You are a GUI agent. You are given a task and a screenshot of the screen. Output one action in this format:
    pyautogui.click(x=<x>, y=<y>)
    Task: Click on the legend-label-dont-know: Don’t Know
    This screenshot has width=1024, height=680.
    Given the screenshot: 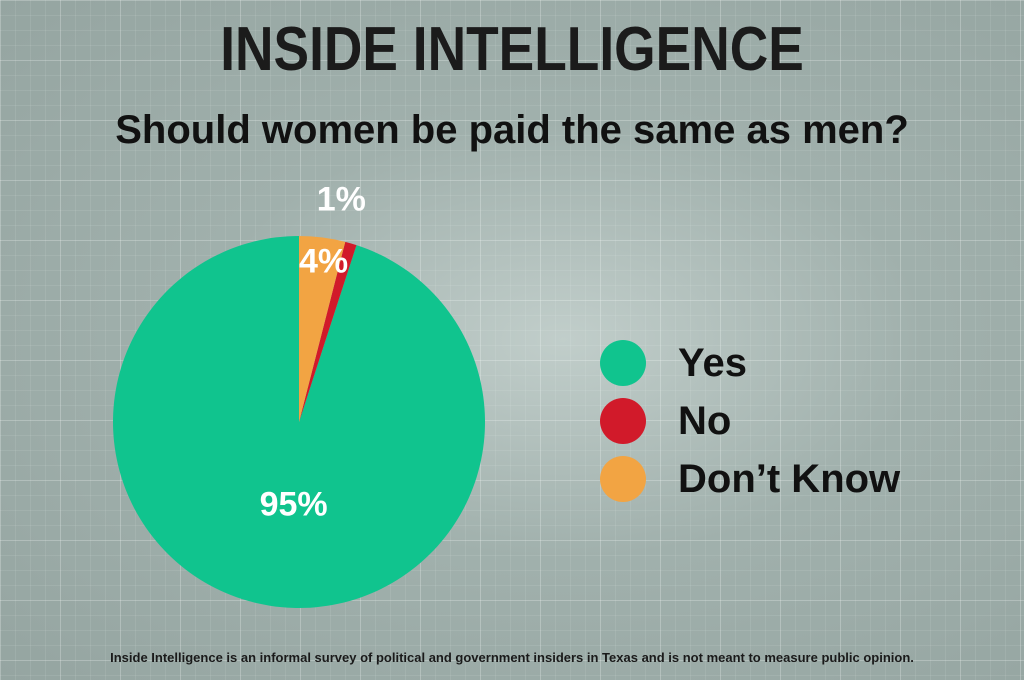 What is the action you would take?
    pyautogui.click(x=789, y=478)
    